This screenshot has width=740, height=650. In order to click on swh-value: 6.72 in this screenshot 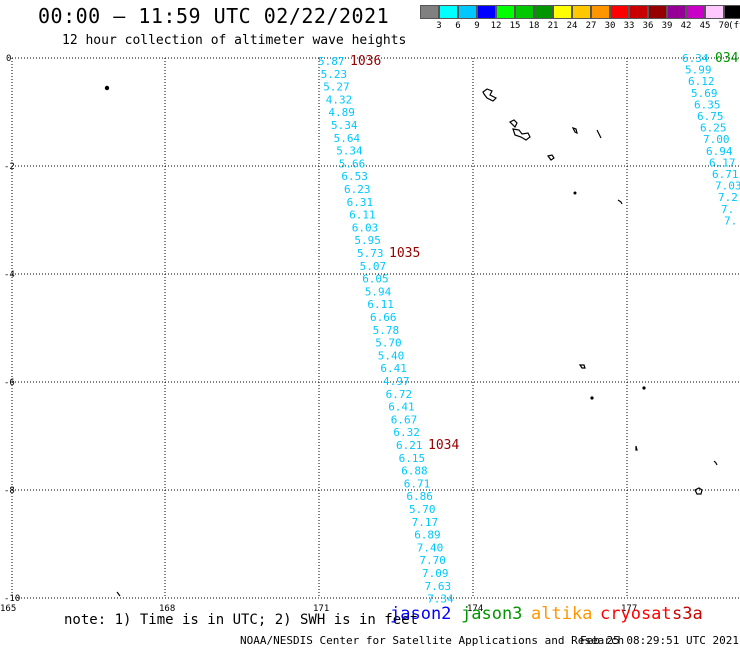, I will do `click(399, 394)`.